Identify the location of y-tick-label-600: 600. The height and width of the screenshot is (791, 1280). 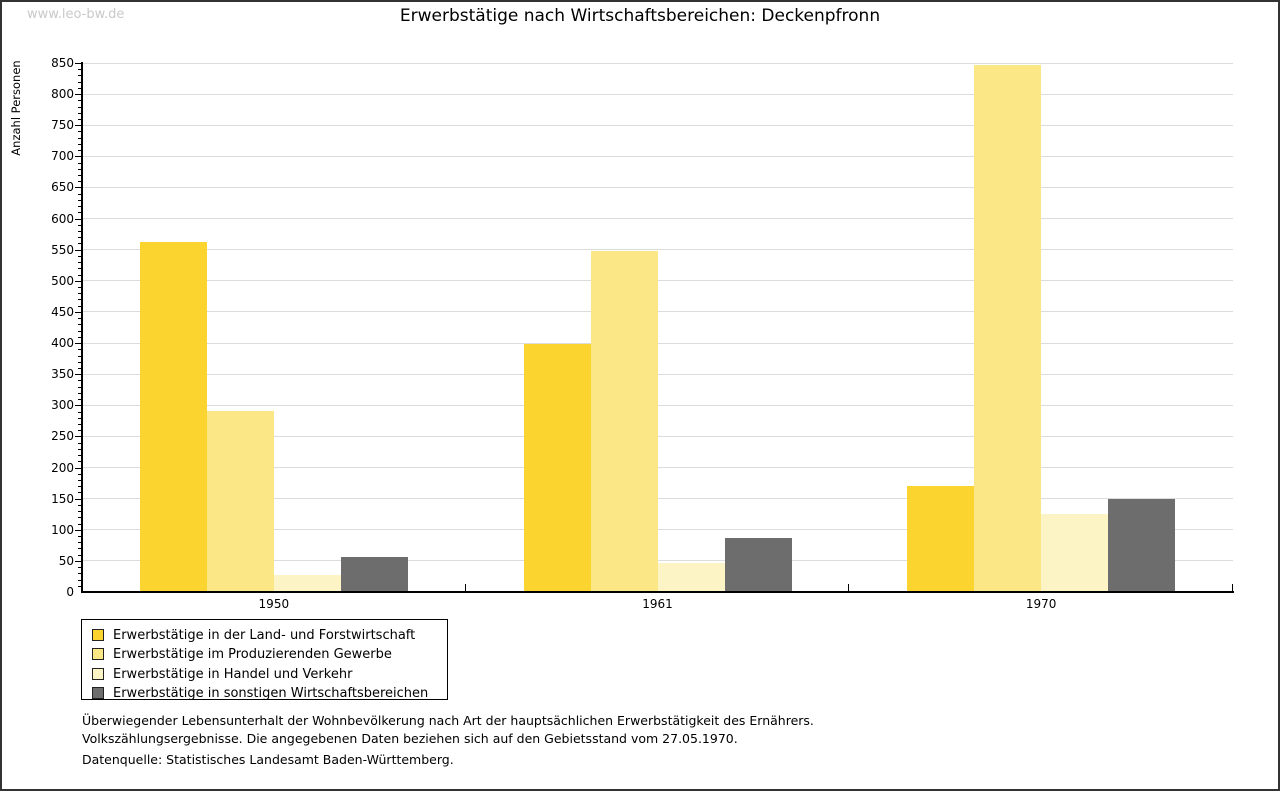
(62, 218).